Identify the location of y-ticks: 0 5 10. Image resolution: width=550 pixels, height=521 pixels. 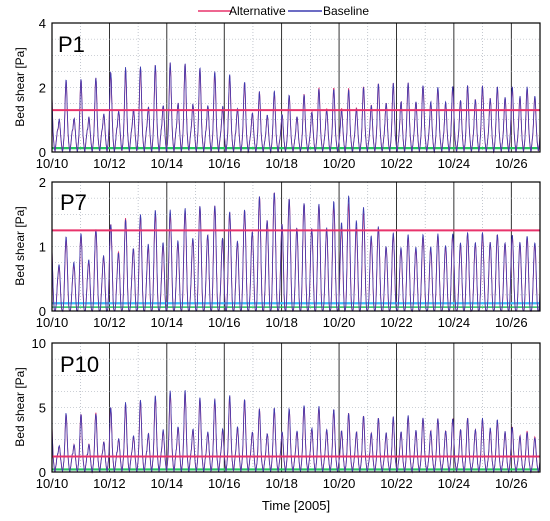
(39, 408).